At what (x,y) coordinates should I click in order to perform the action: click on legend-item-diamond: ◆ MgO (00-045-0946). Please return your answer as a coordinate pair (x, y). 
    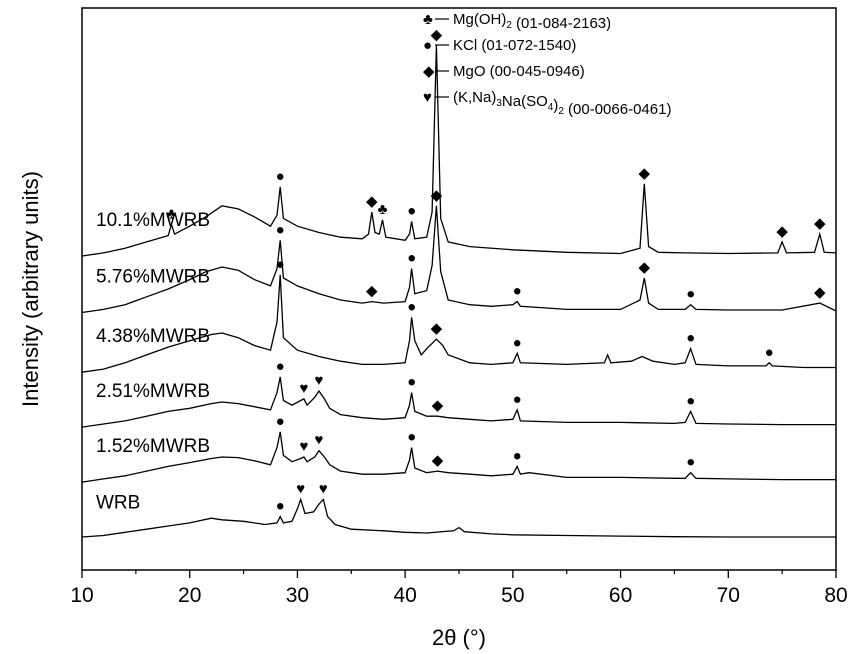
    Looking at the image, I should click on (504, 71).